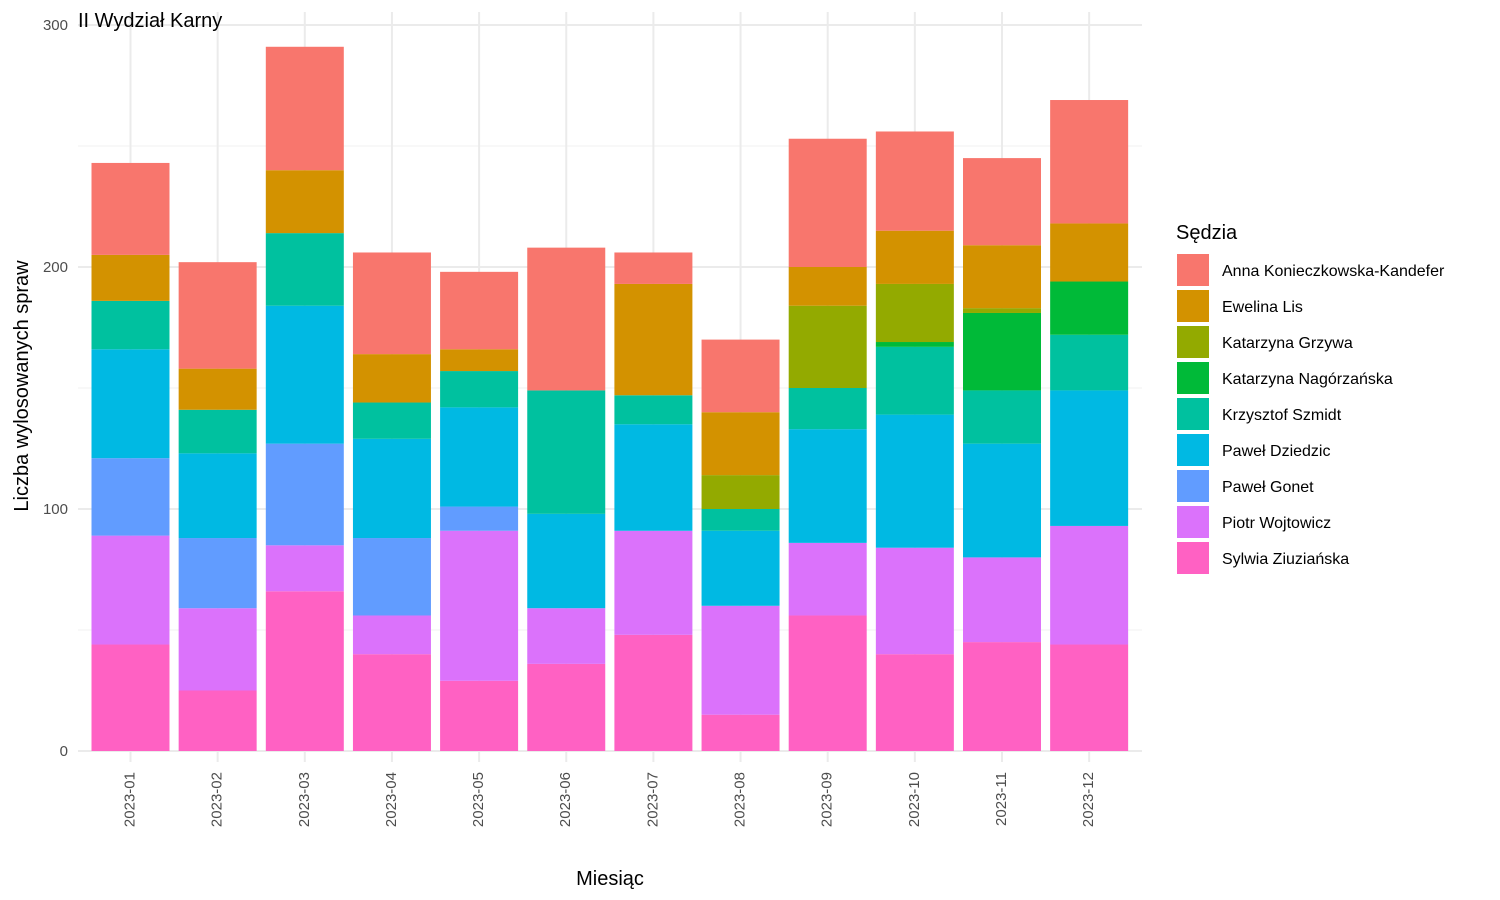  I want to click on x-tick-label: 2023-11, so click(1001, 799).